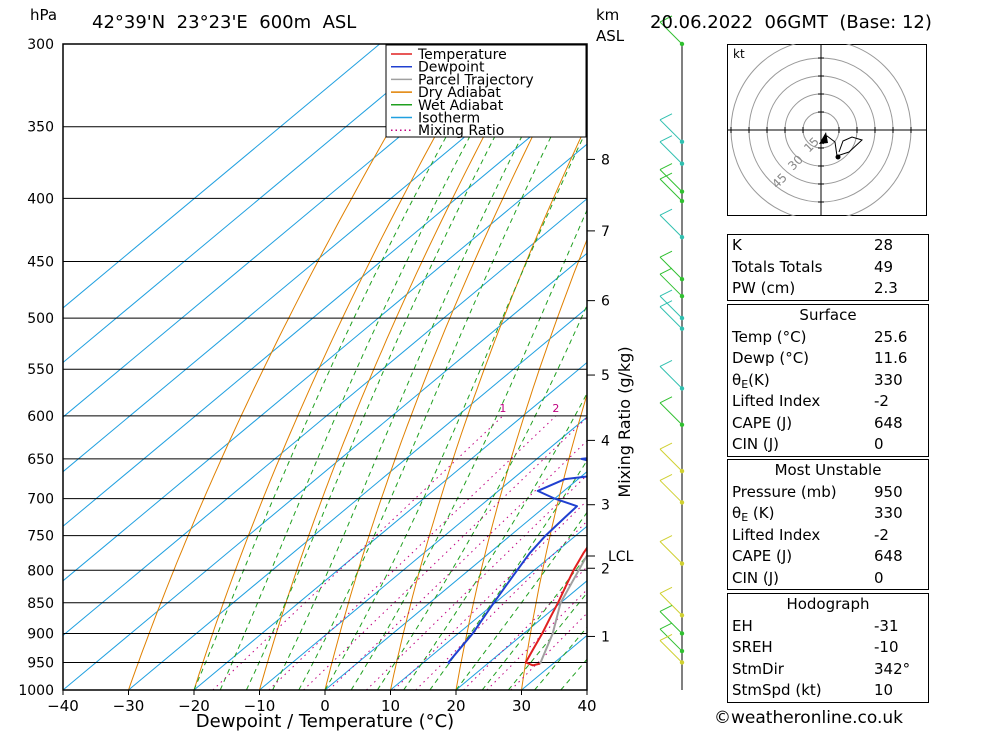 This screenshot has height=733, width=1000. I want to click on mixing-ratio-axis-title: Mixing Ratio (g/kg), so click(624, 421).